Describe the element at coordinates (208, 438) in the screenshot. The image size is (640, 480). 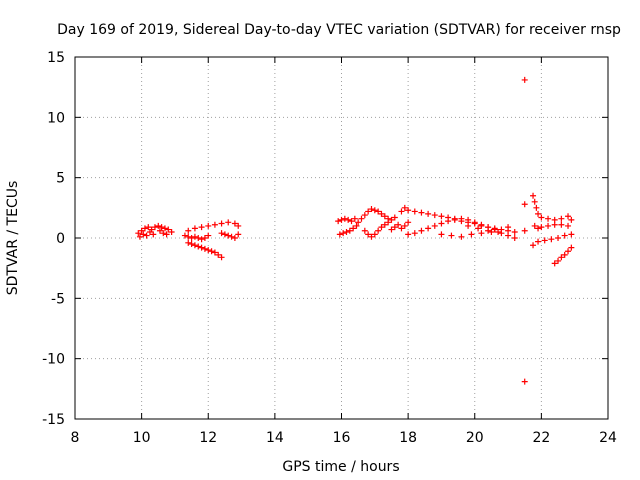
I see `x-tick-label: 12` at that location.